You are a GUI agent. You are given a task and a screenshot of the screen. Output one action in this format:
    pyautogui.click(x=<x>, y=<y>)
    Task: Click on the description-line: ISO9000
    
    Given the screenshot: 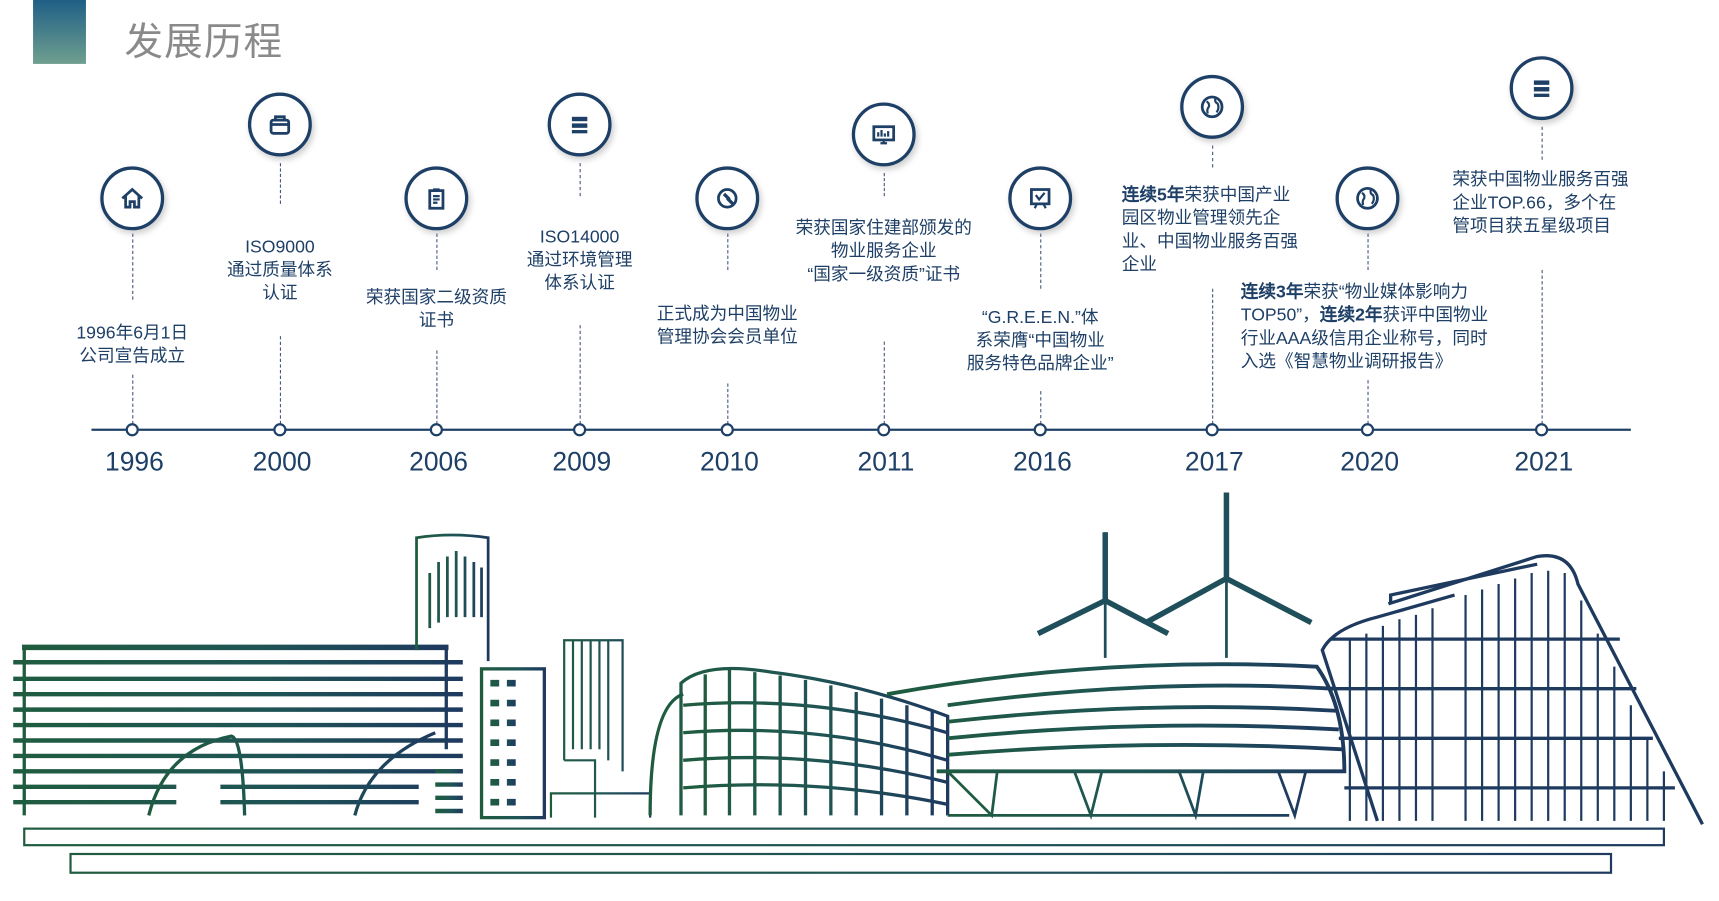 What is the action you would take?
    pyautogui.click(x=280, y=247)
    